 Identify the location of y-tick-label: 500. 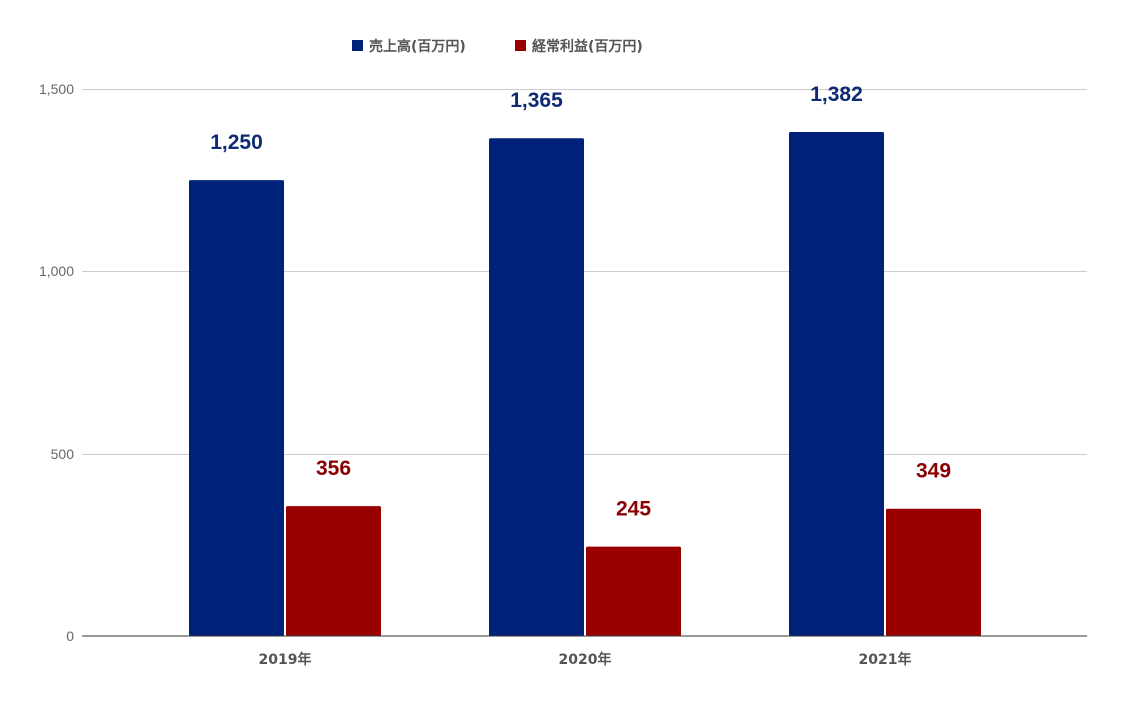
(63, 454).